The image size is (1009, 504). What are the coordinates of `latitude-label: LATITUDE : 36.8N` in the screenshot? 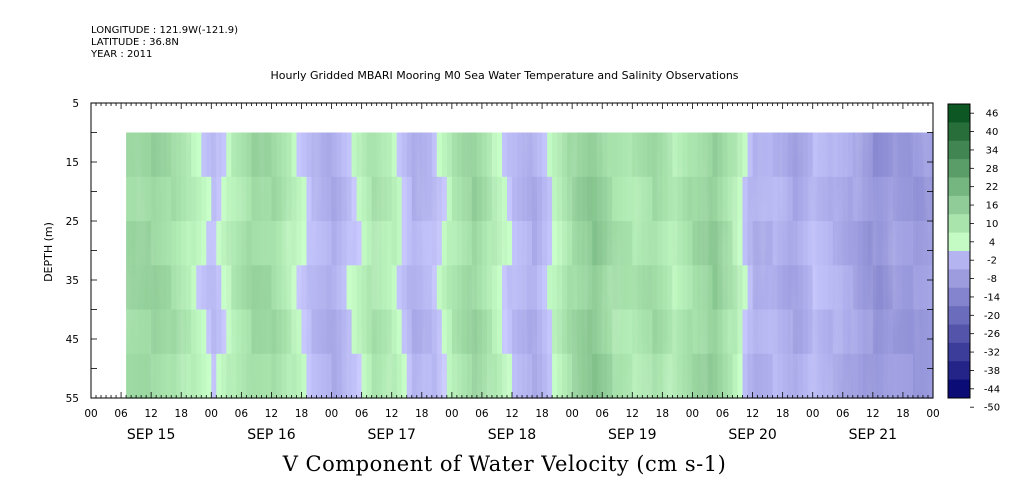 It's located at (135, 42).